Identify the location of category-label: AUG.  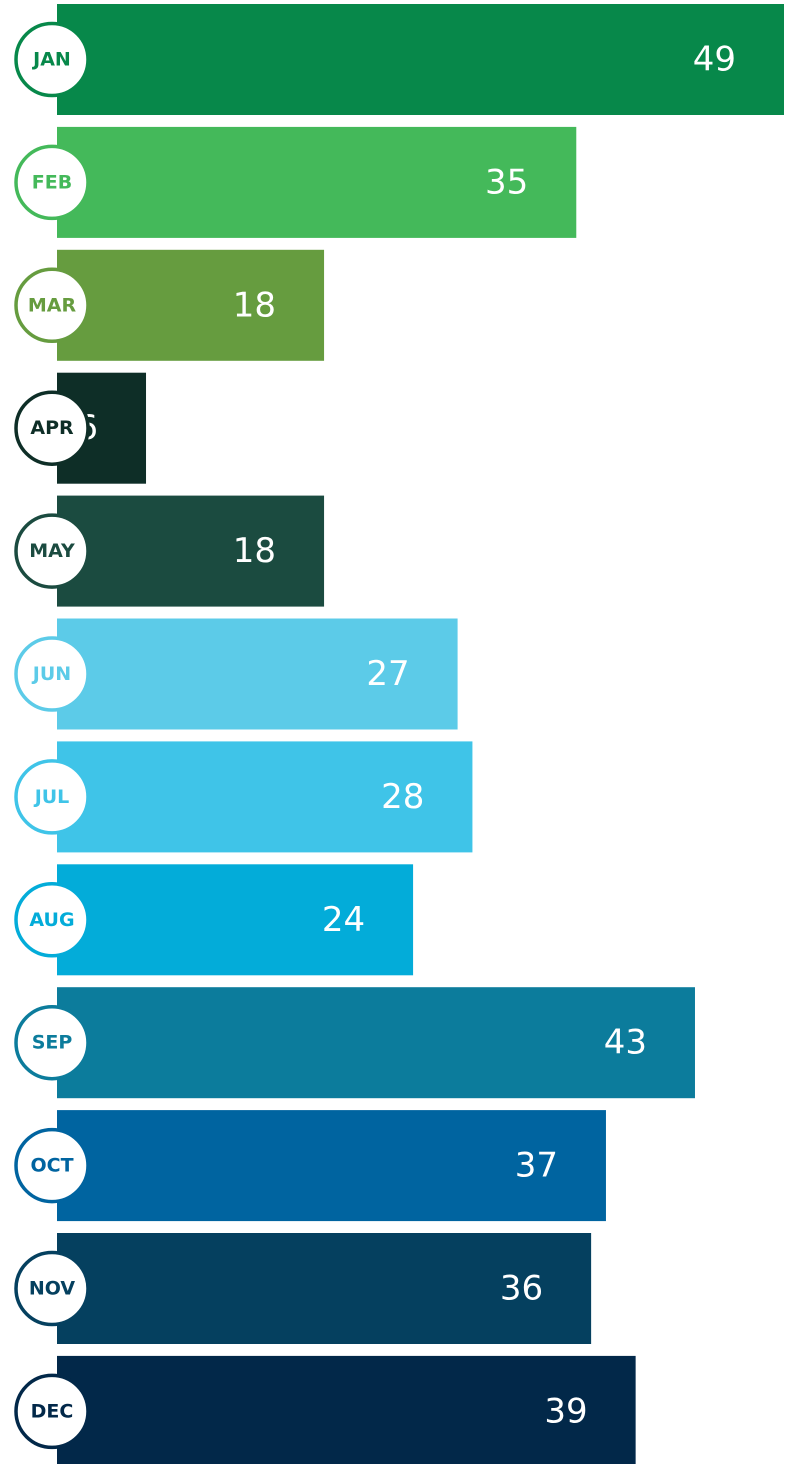
(51, 920).